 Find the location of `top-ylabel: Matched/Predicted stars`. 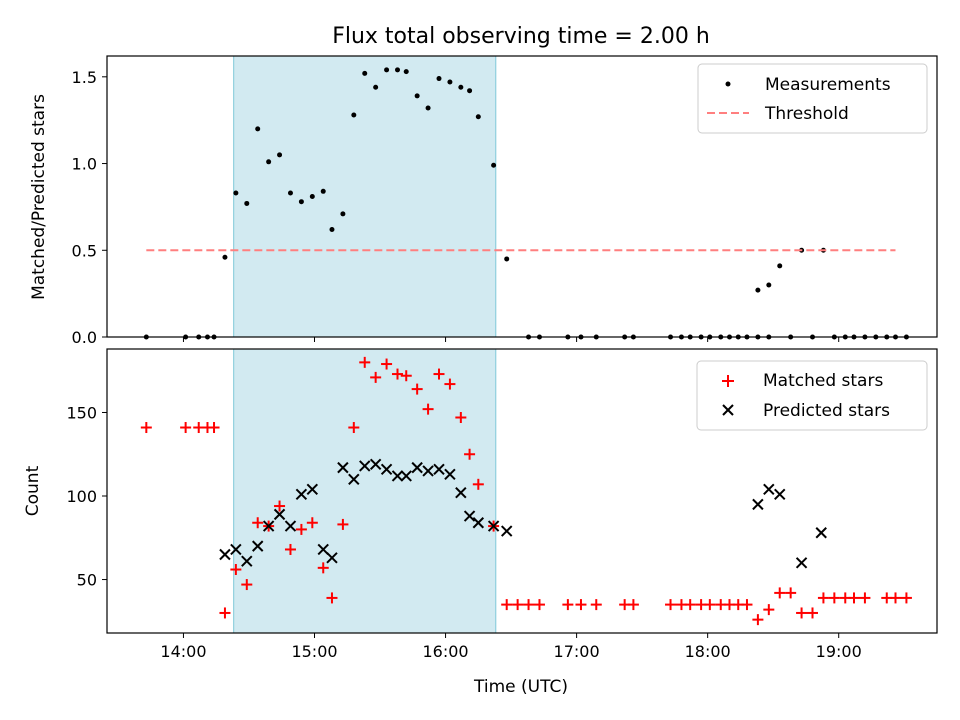

top-ylabel: Matched/Predicted stars is located at coordinates (39, 197).